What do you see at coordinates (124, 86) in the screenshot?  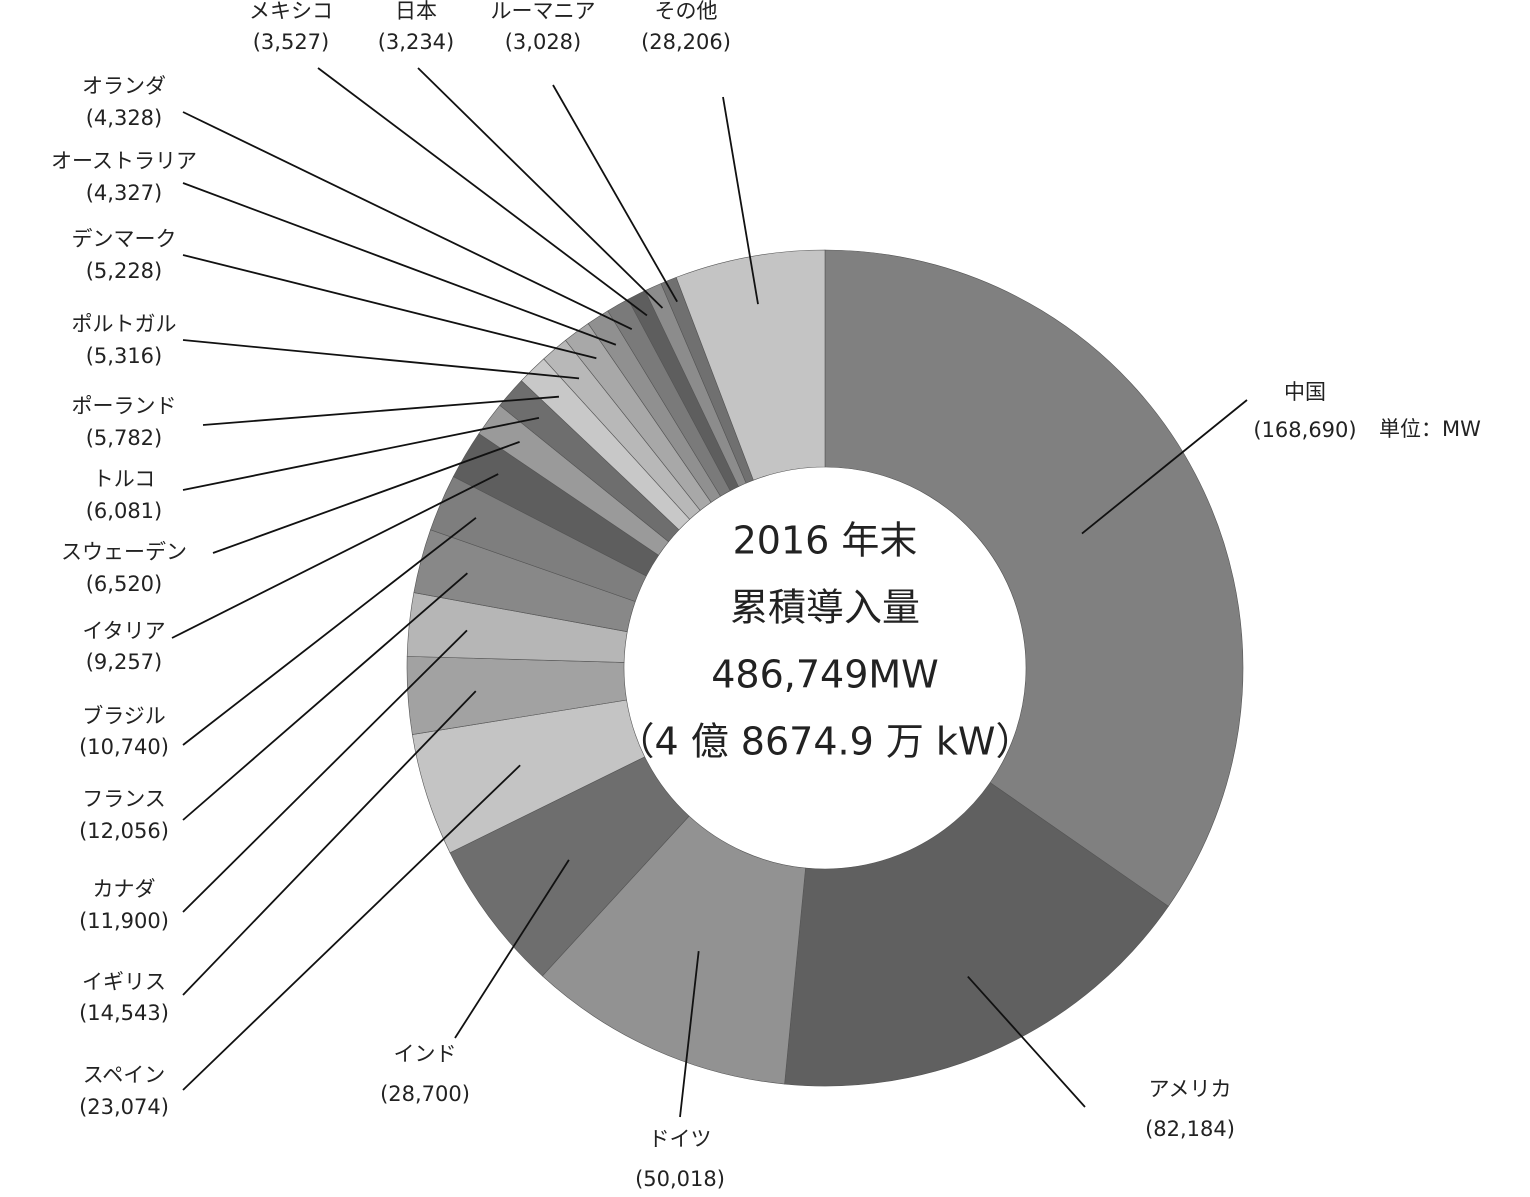 I see `slice-label: オランダ` at bounding box center [124, 86].